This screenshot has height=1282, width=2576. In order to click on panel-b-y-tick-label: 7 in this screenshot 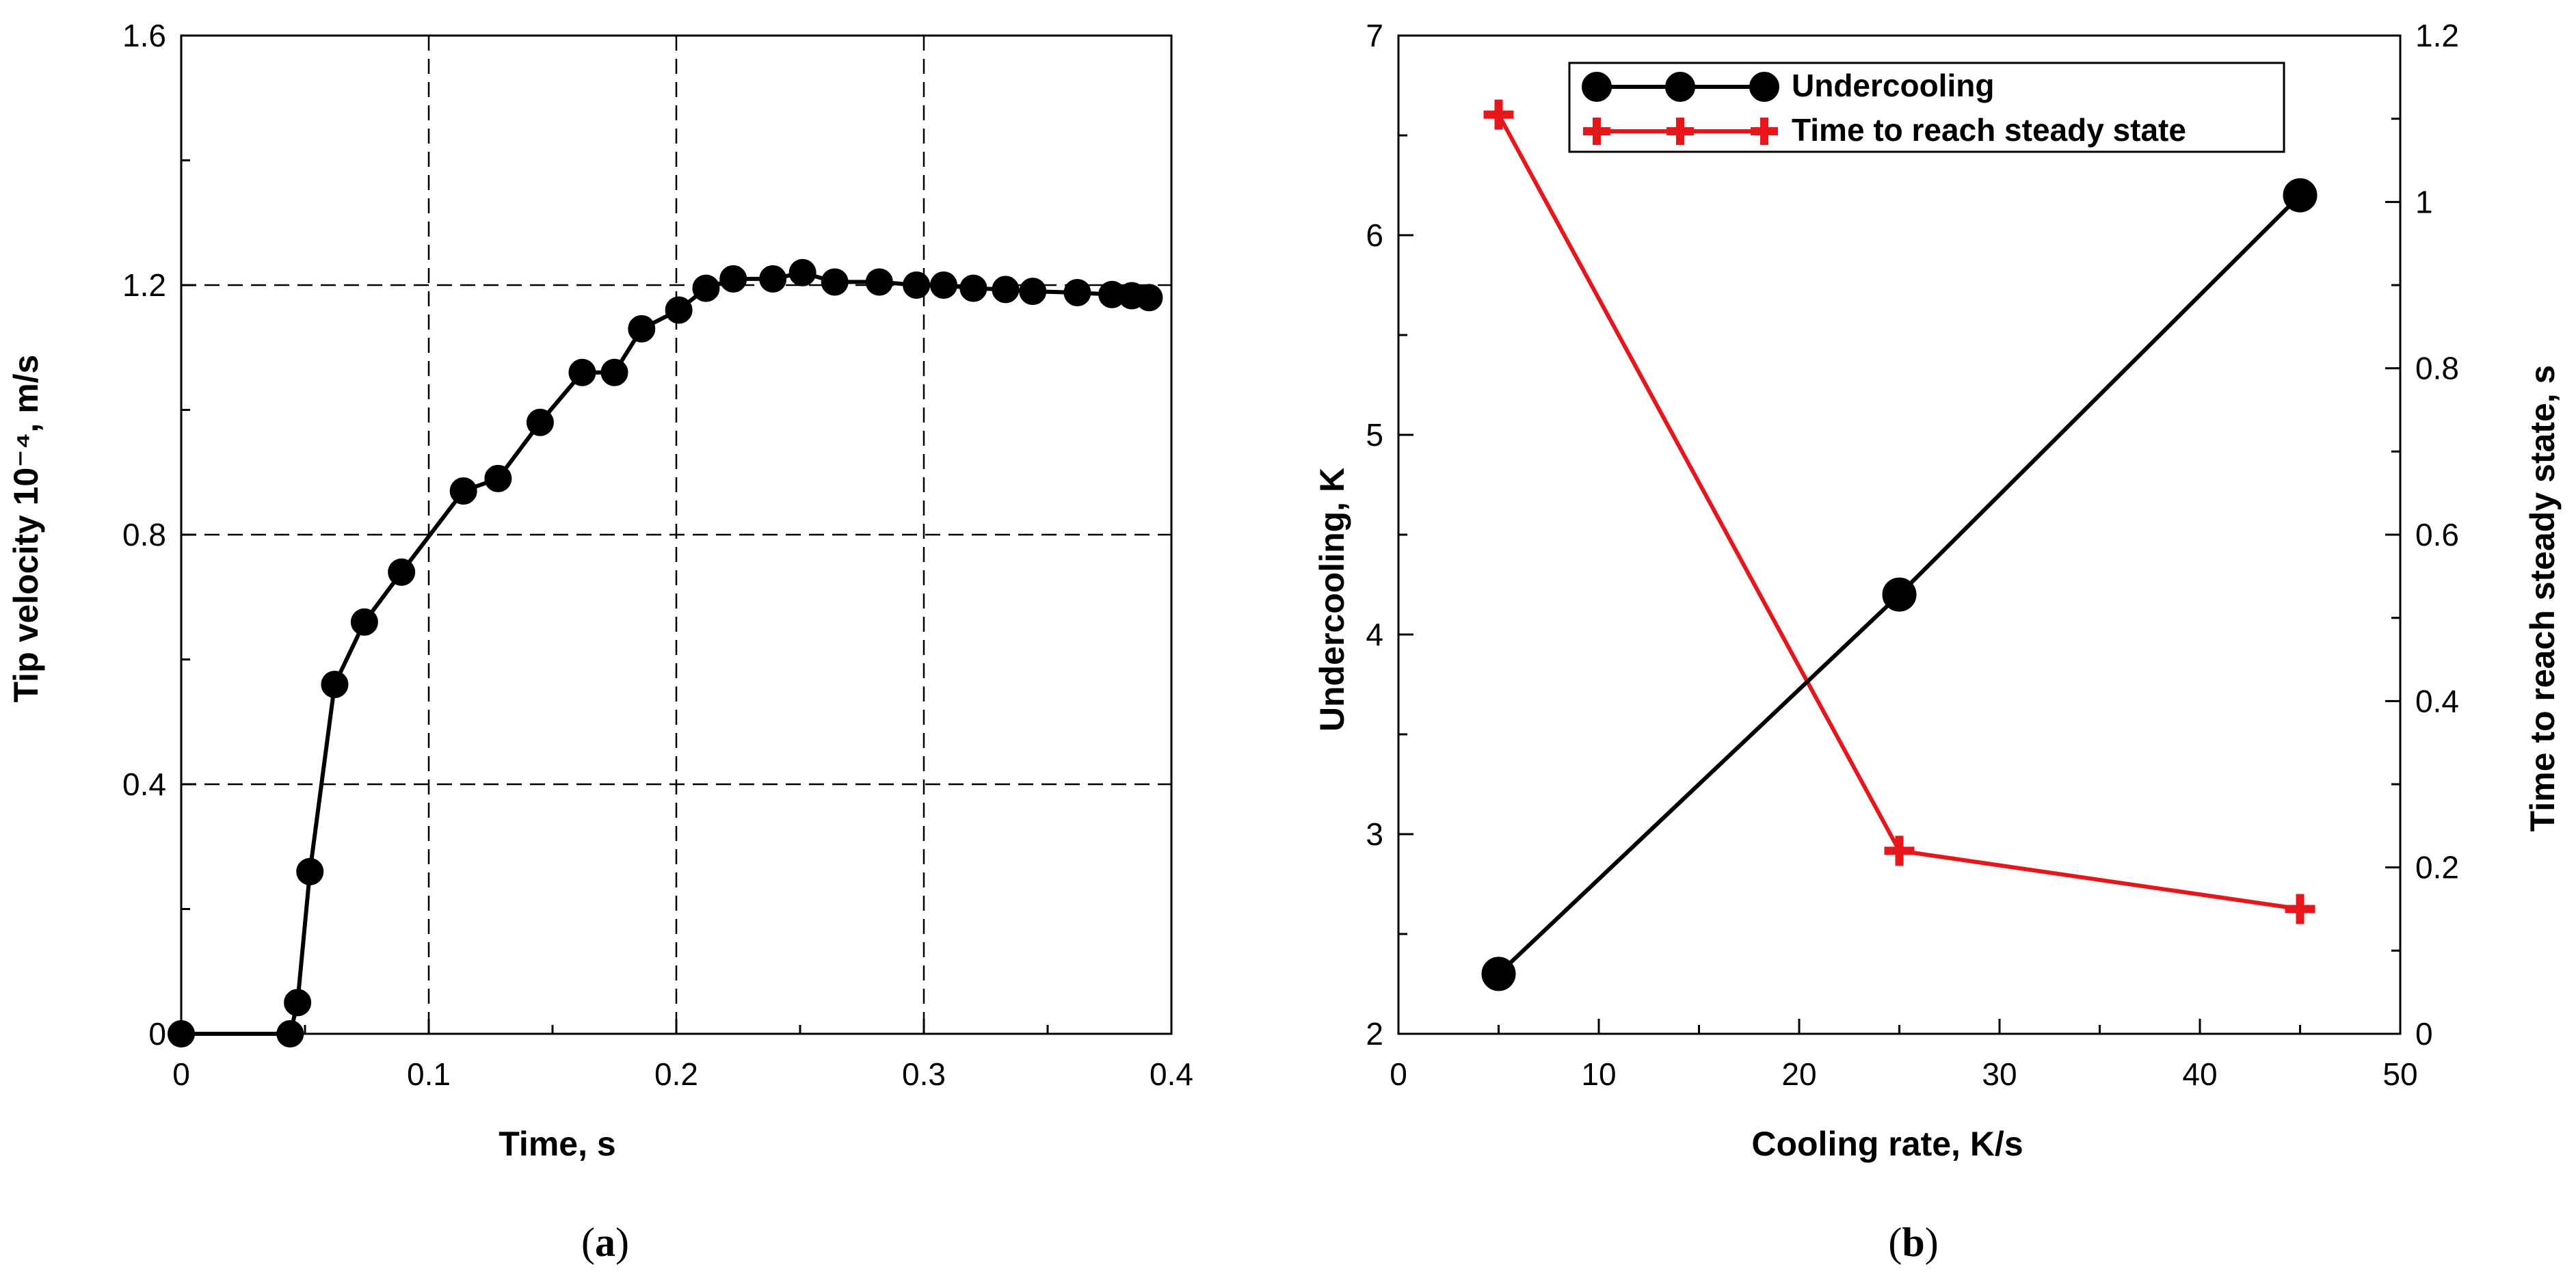, I will do `click(1374, 35)`.